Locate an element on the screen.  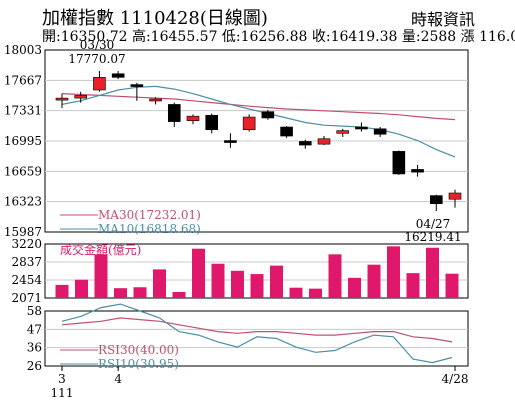
rsi-panel is located at coordinates (256, 338).